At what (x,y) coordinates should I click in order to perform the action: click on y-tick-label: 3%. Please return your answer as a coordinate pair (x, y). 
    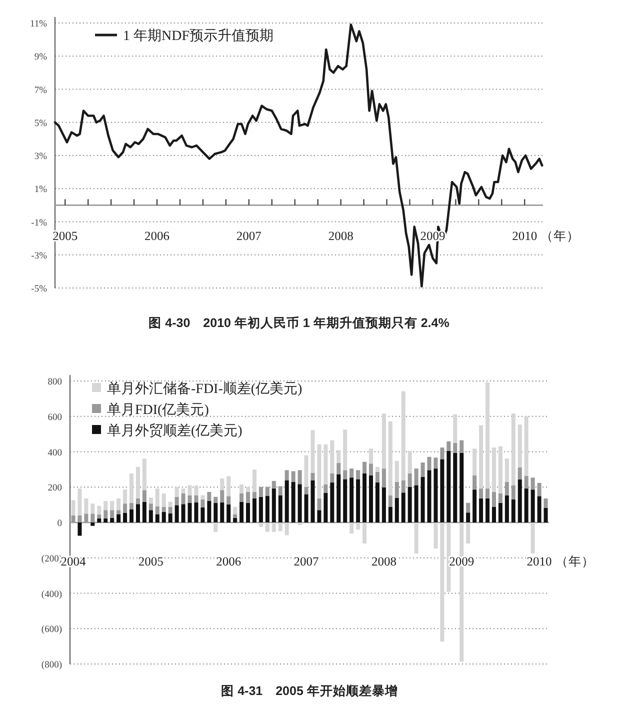
    Looking at the image, I should click on (41, 157).